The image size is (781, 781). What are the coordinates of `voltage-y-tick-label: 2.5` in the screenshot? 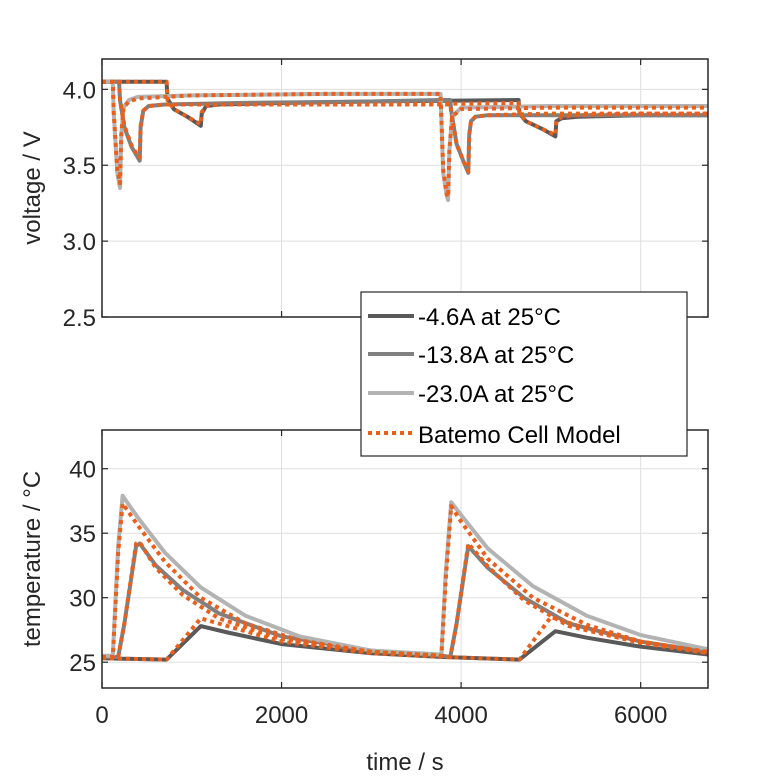 It's located at (79, 318).